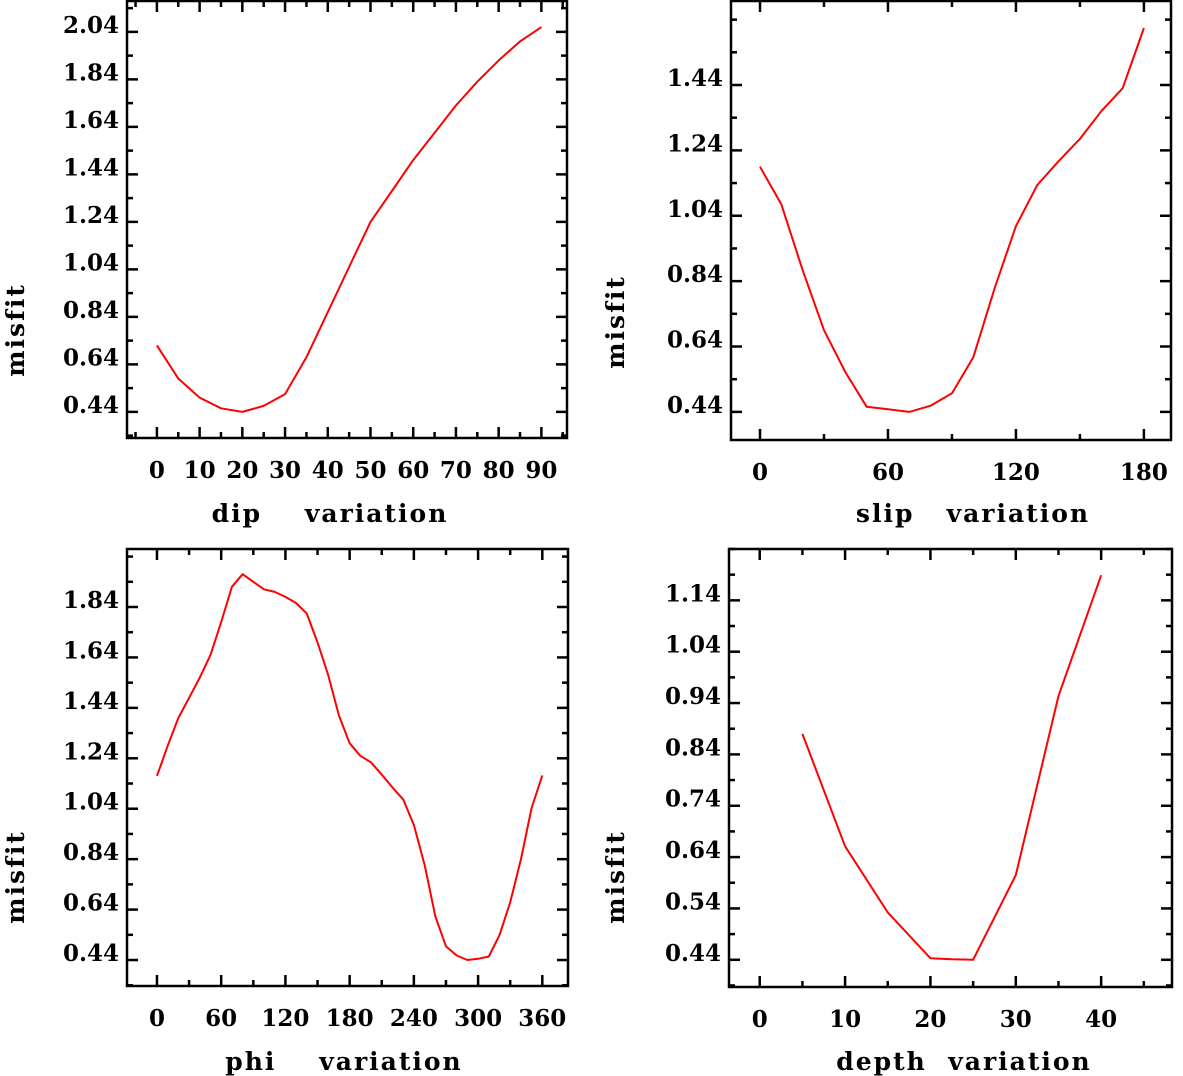  What do you see at coordinates (964, 1061) in the screenshot?
I see `x-axis-label-depth: depth variation` at bounding box center [964, 1061].